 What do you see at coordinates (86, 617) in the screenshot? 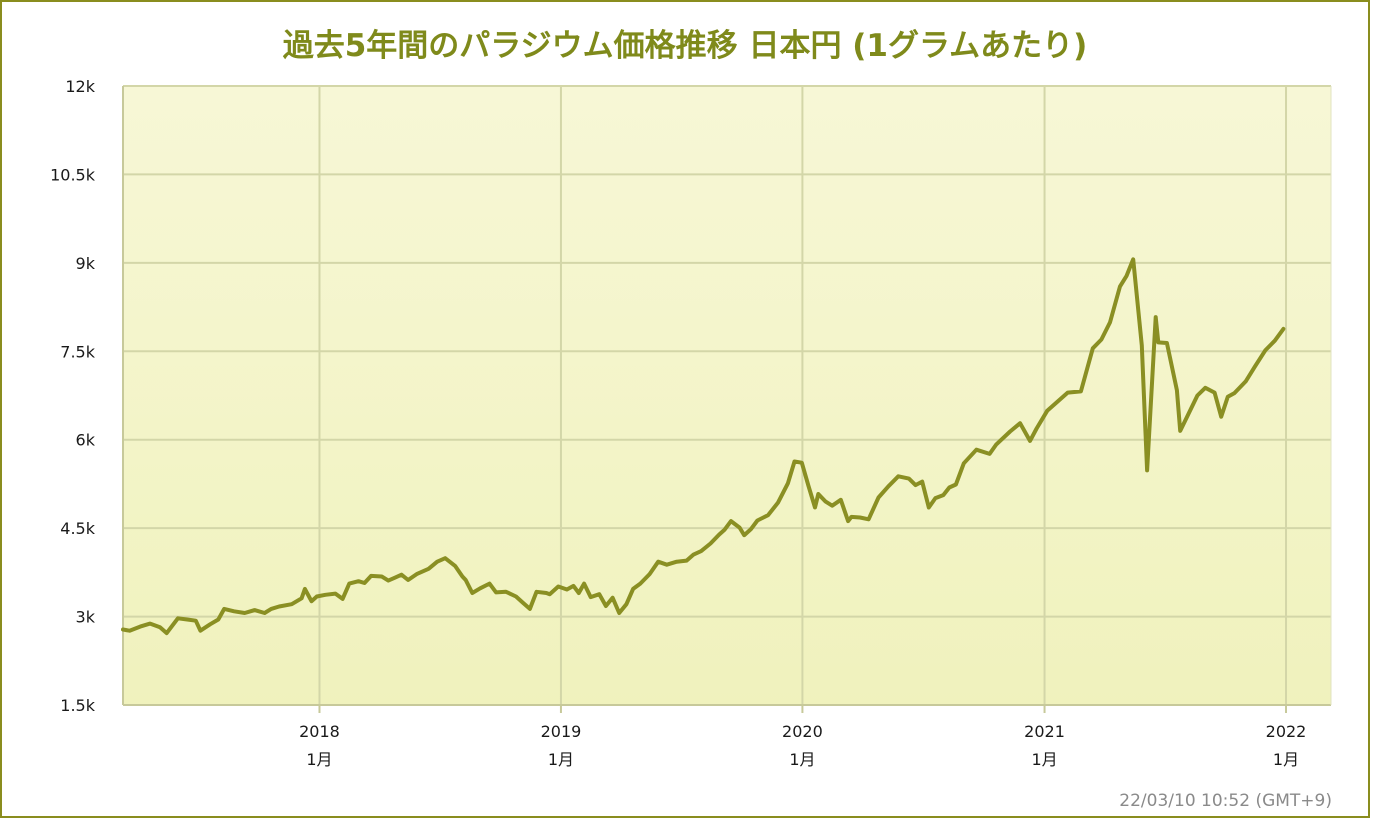
I see `y-tick-label: 3k` at bounding box center [86, 617].